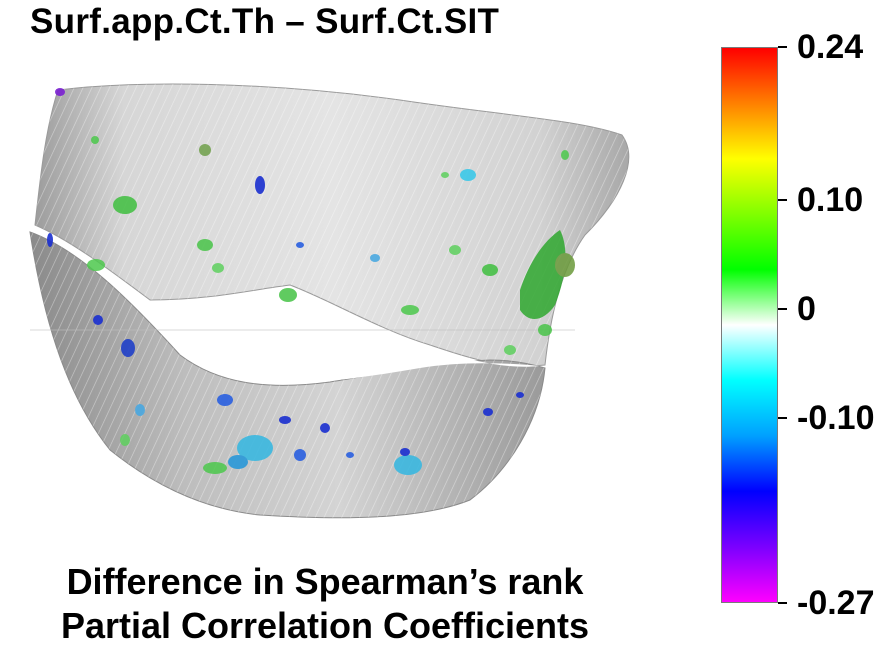 The width and height of the screenshot is (886, 652). Describe the element at coordinates (325, 581) in the screenshot. I see `caption-line-1: Difference in Spearman’s rank` at that location.